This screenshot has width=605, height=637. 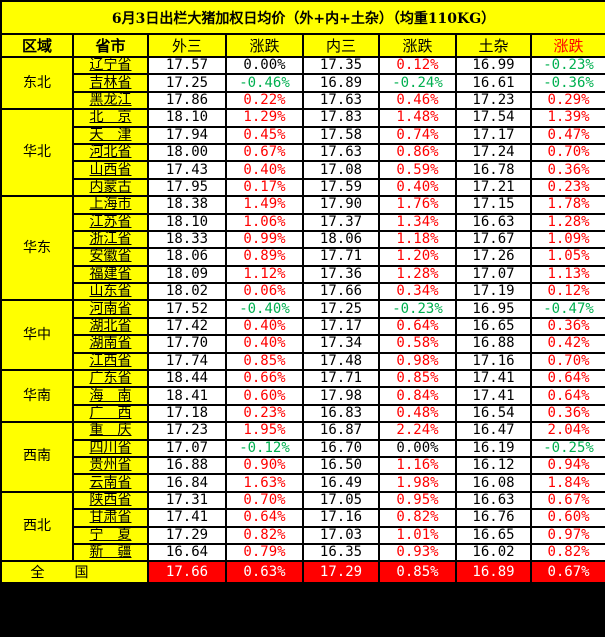 I want to click on table-row: 贵州省 16.88 0.90% 16.50 1.16% 16.12 0.94%, so click(x=303, y=465).